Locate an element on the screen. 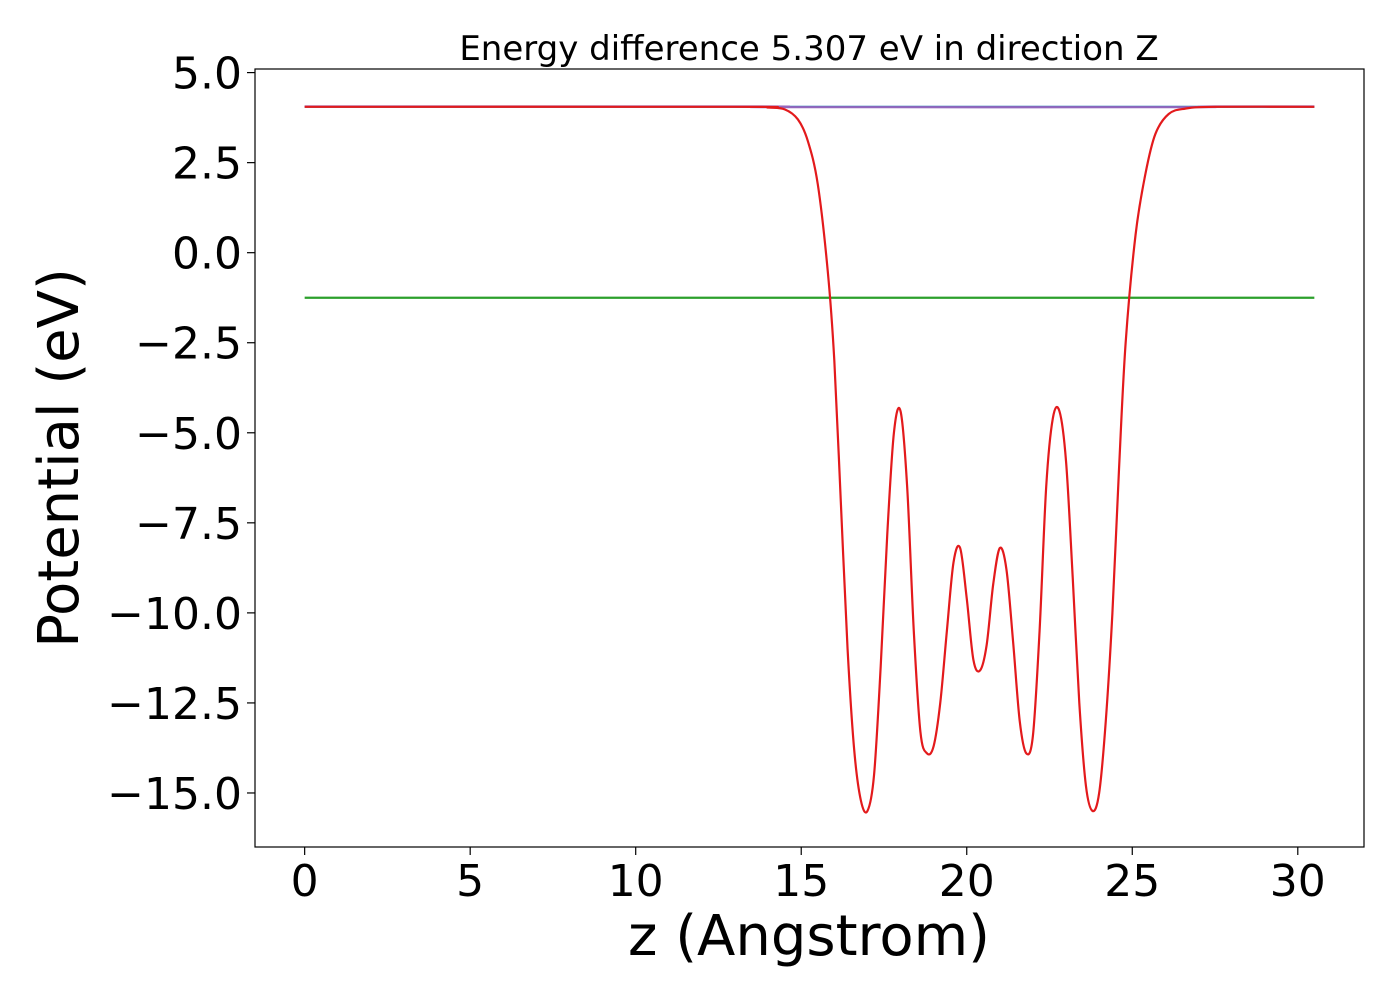 The height and width of the screenshot is (1005, 1400). y-tick-label: 0.0 is located at coordinates (207, 254).